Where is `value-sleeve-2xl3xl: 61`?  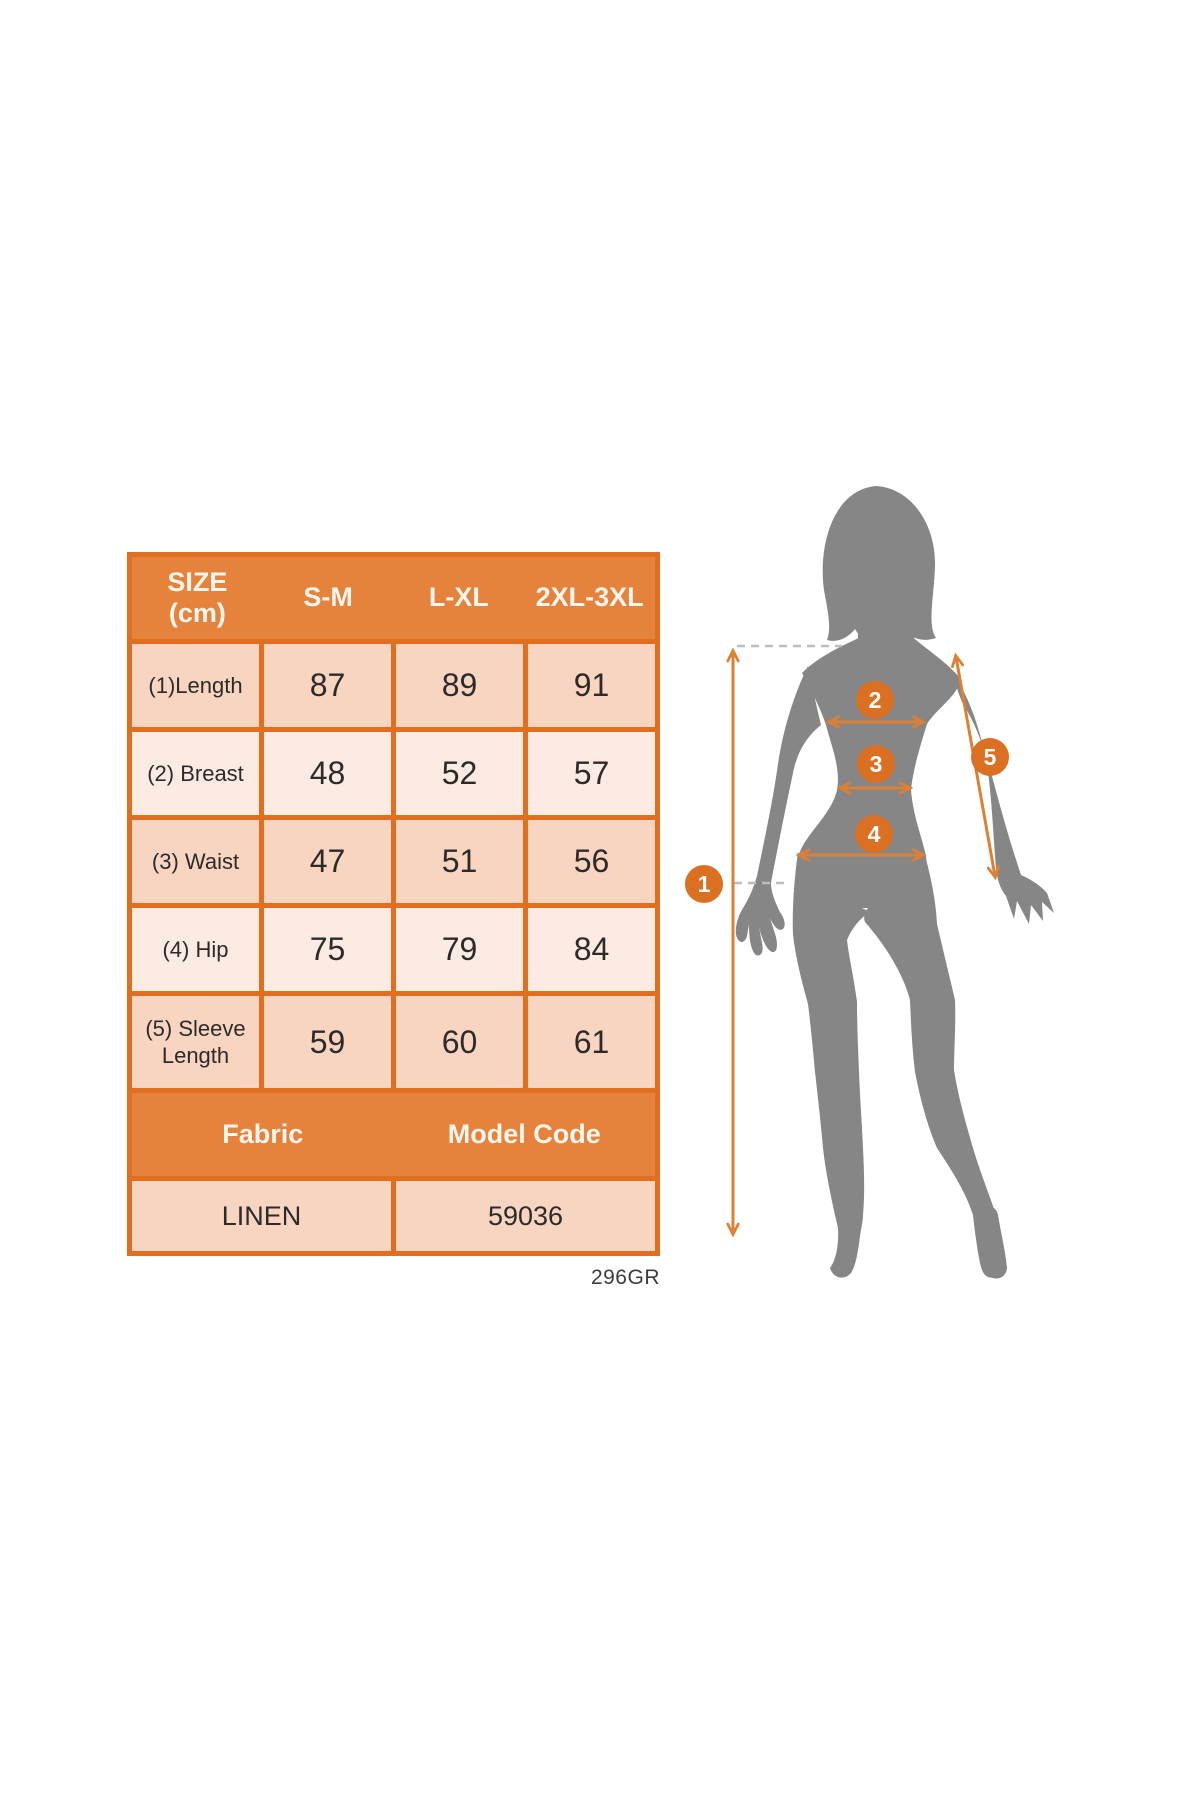 value-sleeve-2xl3xl: 61 is located at coordinates (591, 1042).